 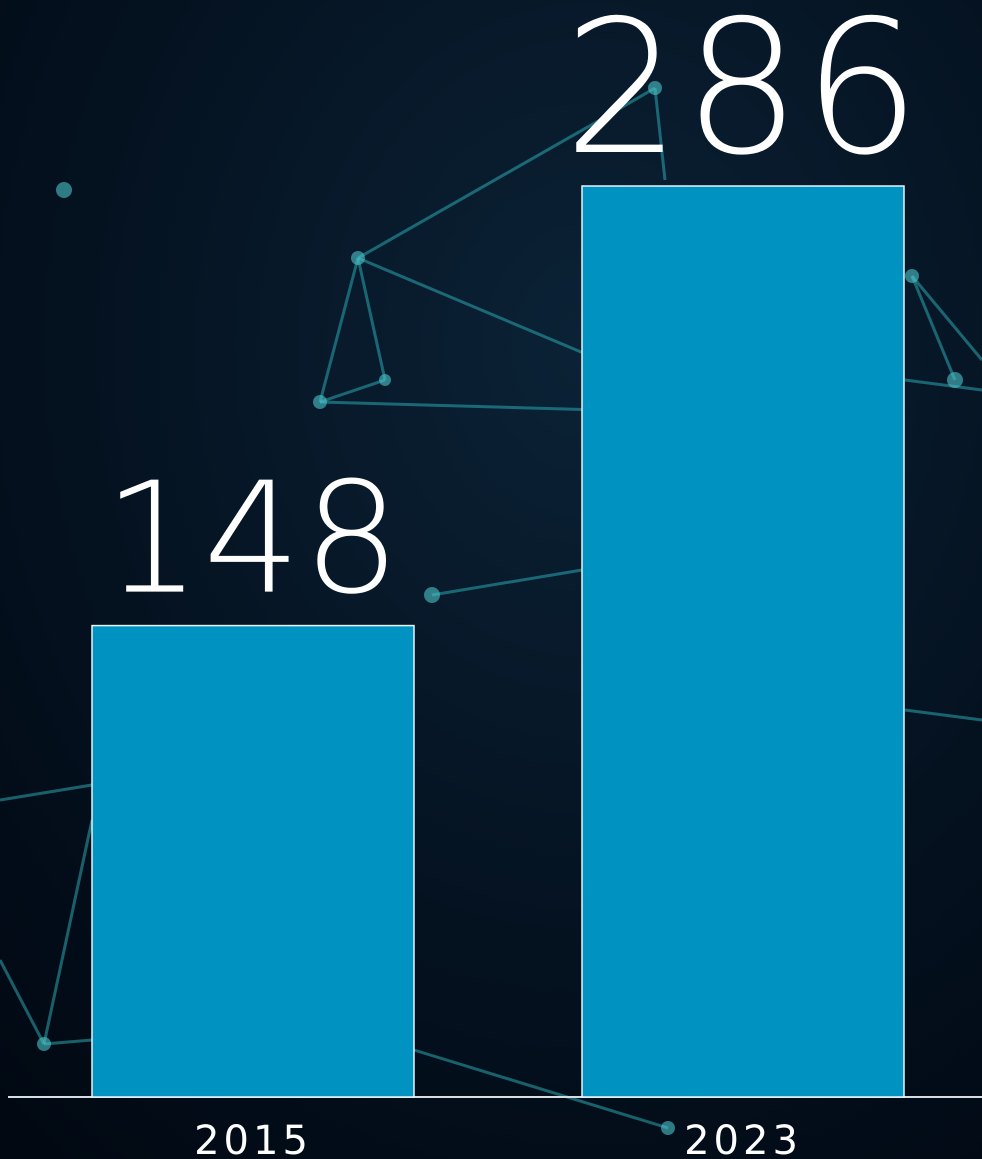 I want to click on x-tick-label: 2023, so click(x=743, y=1138).